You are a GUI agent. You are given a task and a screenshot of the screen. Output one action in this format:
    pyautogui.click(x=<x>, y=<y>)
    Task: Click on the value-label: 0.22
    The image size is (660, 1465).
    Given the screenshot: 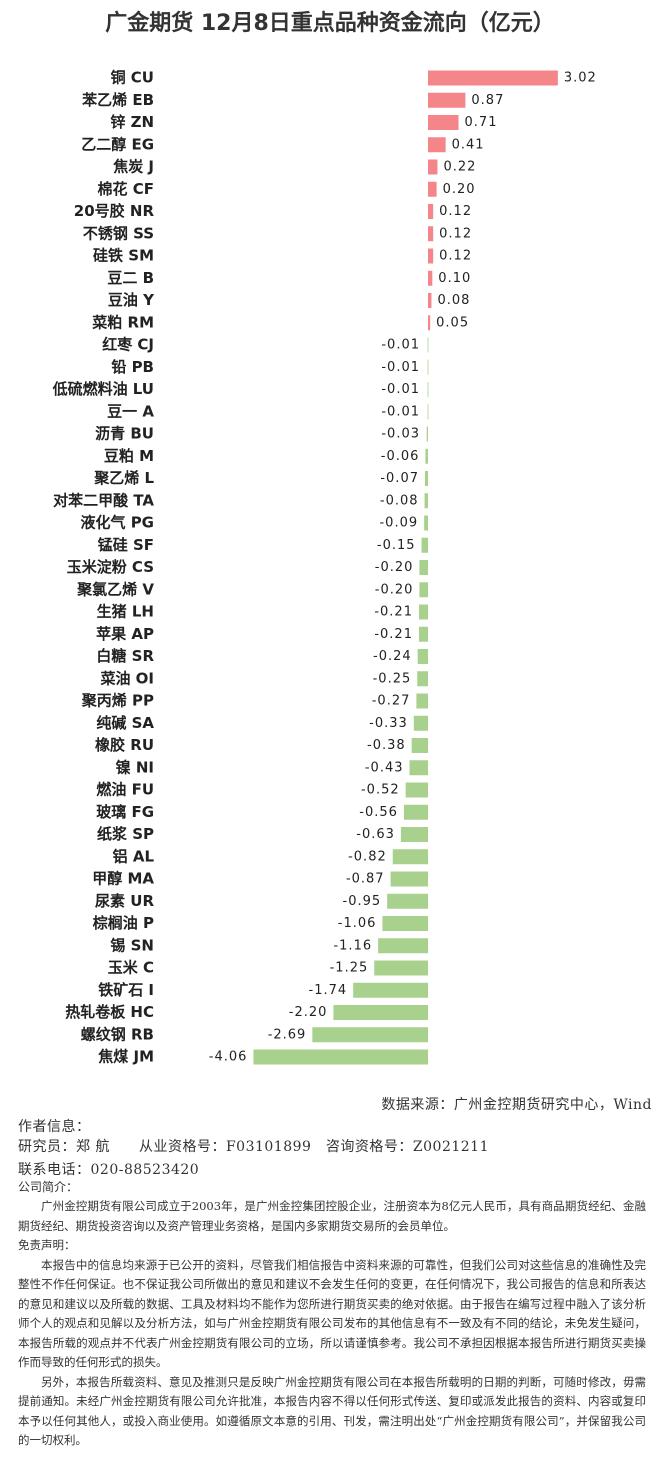 What is the action you would take?
    pyautogui.click(x=459, y=167)
    